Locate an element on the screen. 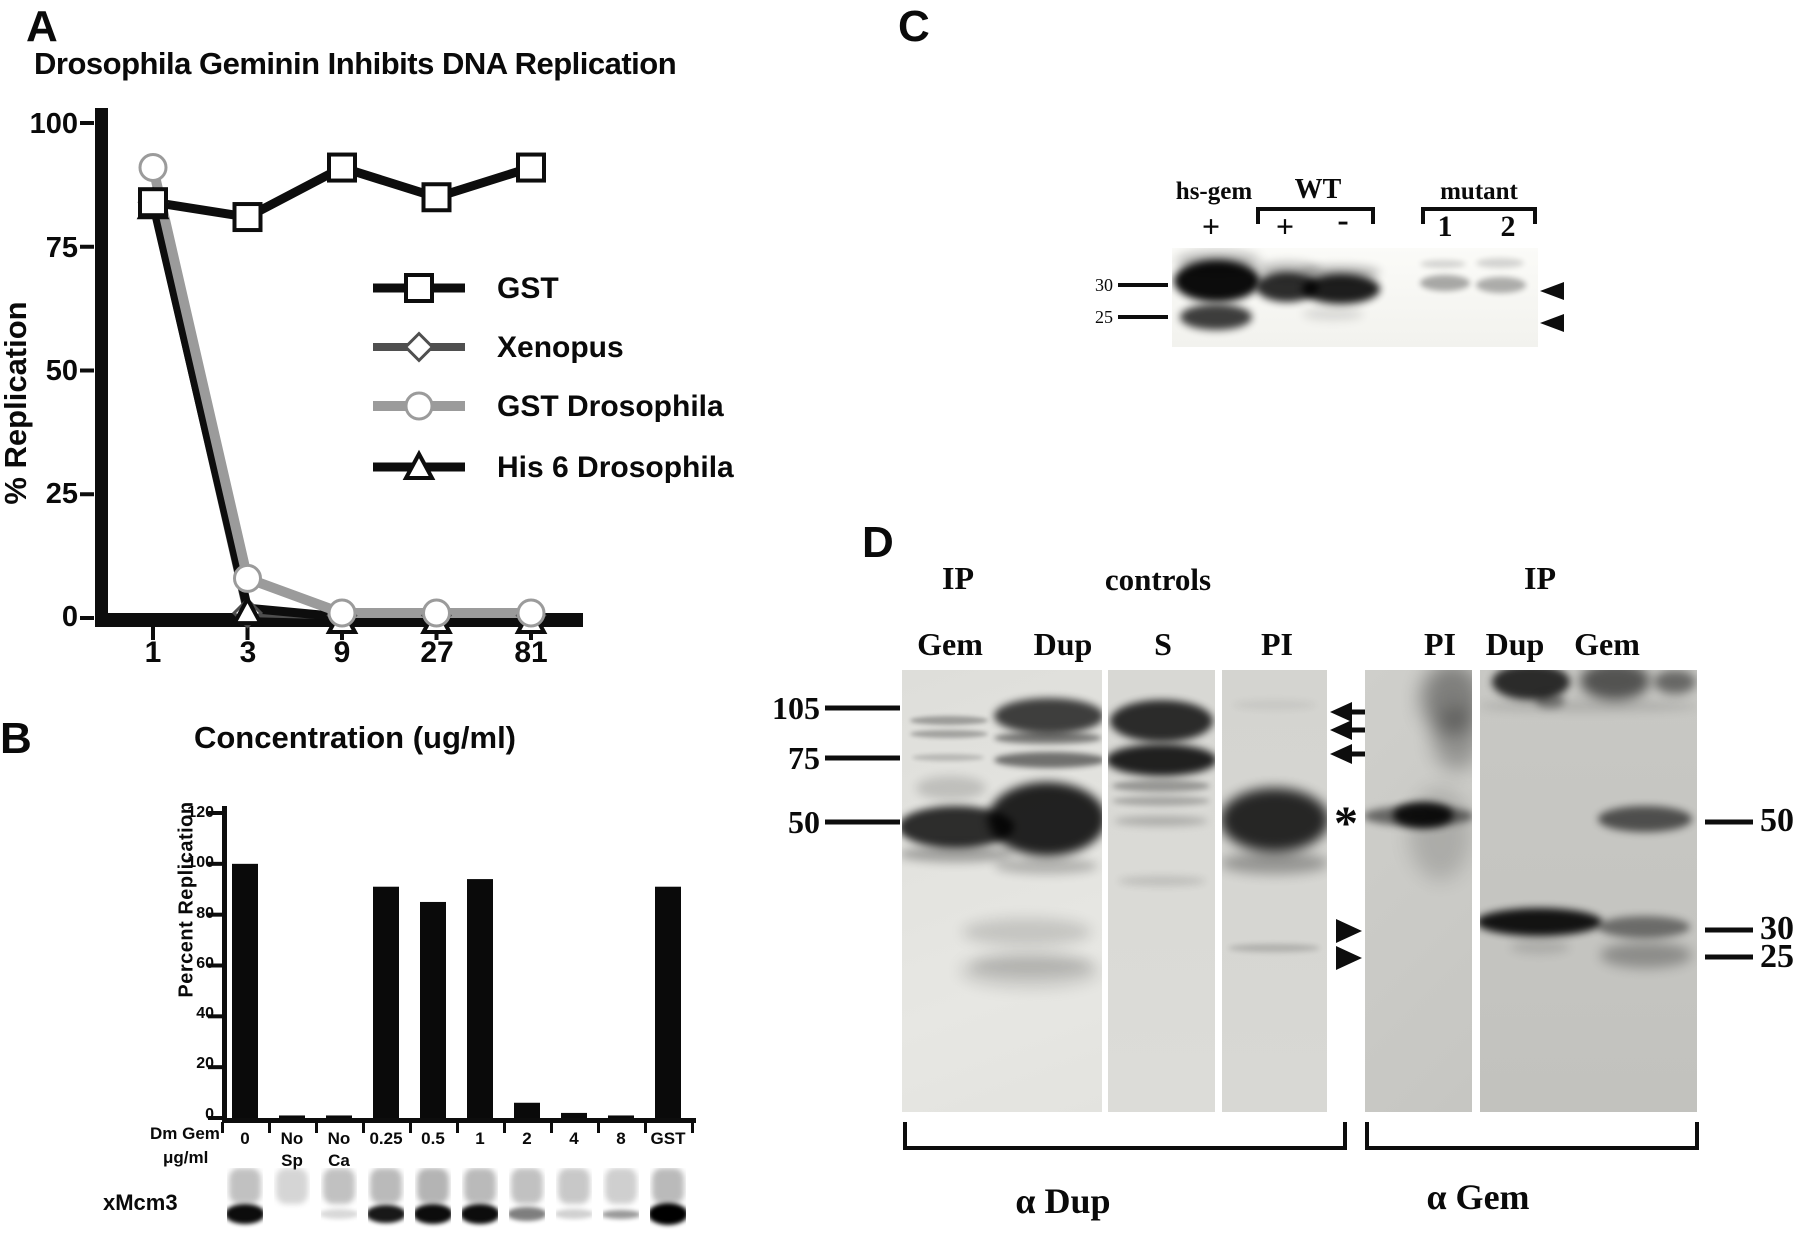  panel-b-letter: B is located at coordinates (16, 738).